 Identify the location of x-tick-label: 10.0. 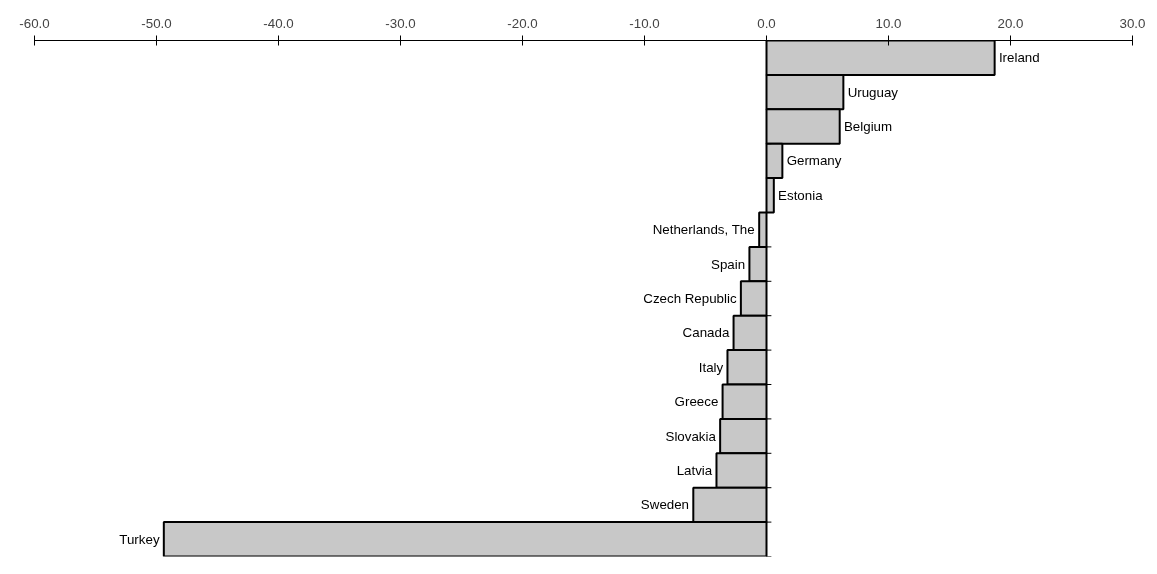
(888, 23).